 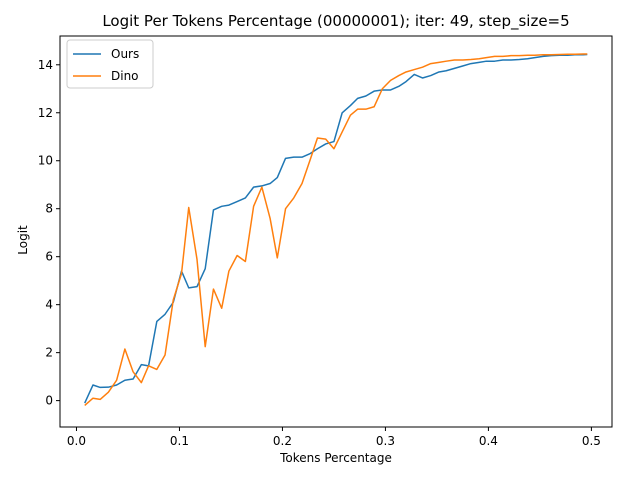 I want to click on x-axis-label: Tokens Percentage, so click(x=335, y=458).